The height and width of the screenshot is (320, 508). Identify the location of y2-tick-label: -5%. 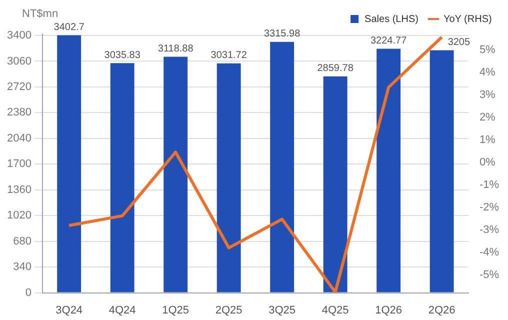
(489, 274).